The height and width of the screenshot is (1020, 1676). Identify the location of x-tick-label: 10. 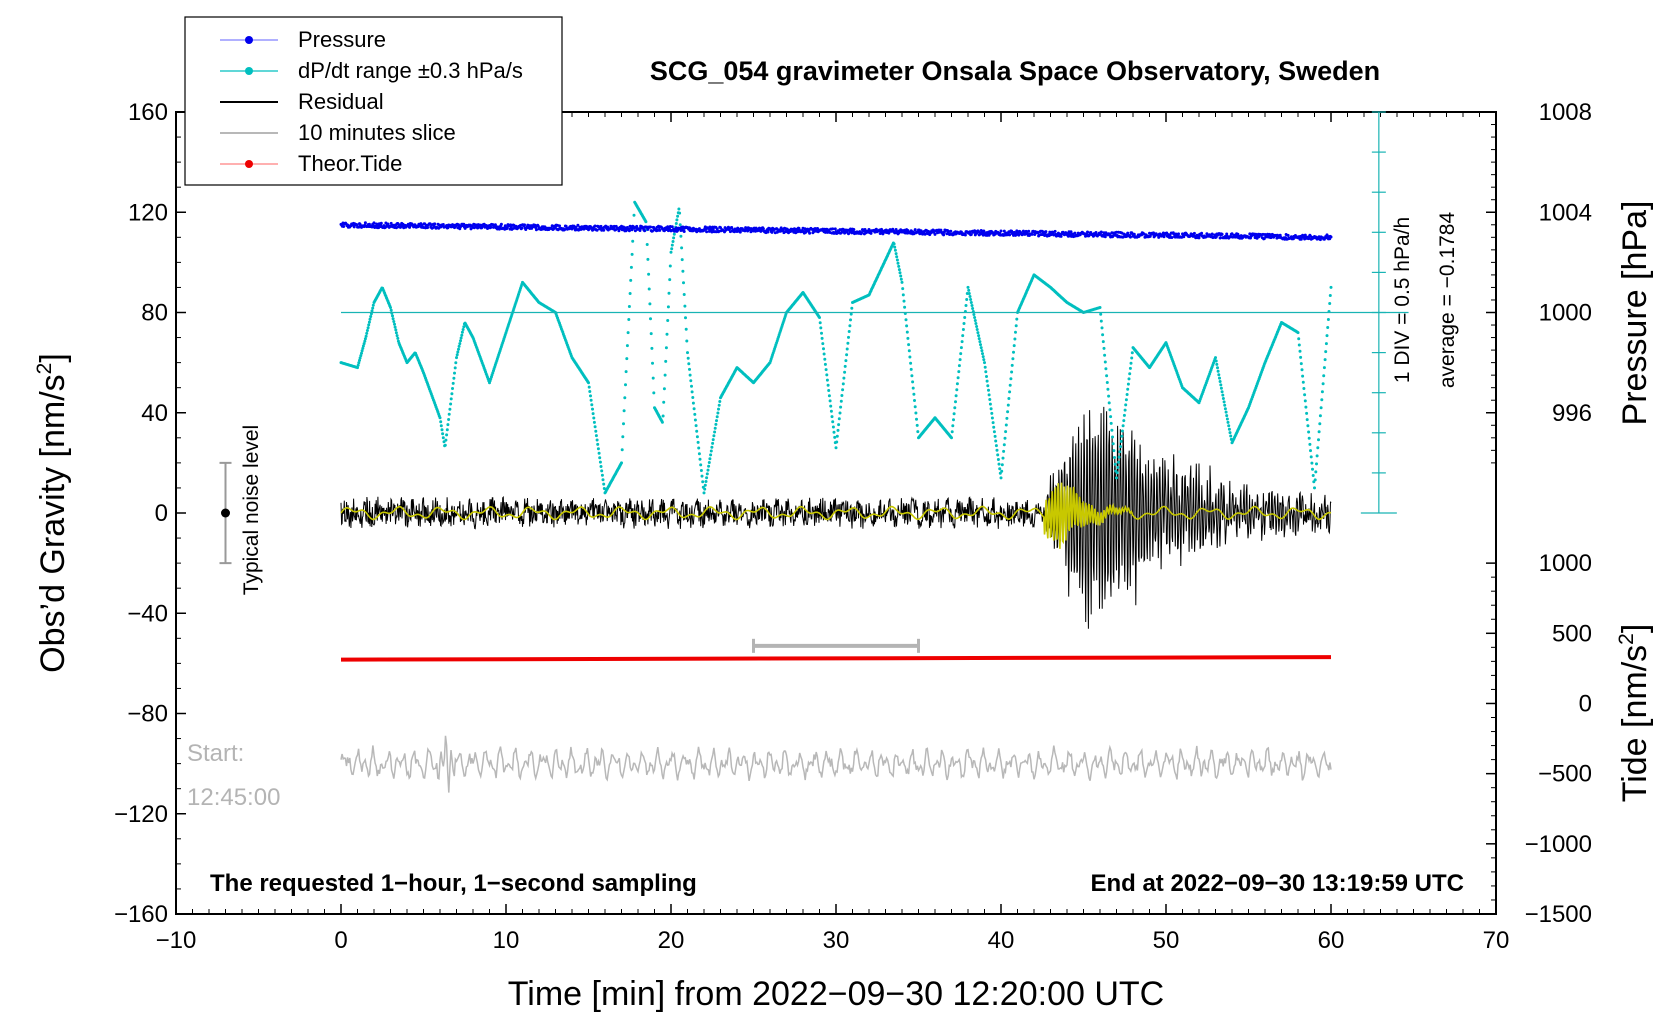
(506, 940).